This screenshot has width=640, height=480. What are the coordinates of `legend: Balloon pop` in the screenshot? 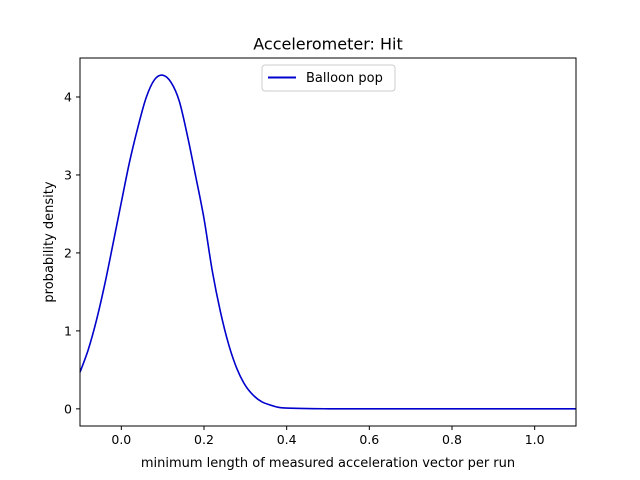 It's located at (328, 78).